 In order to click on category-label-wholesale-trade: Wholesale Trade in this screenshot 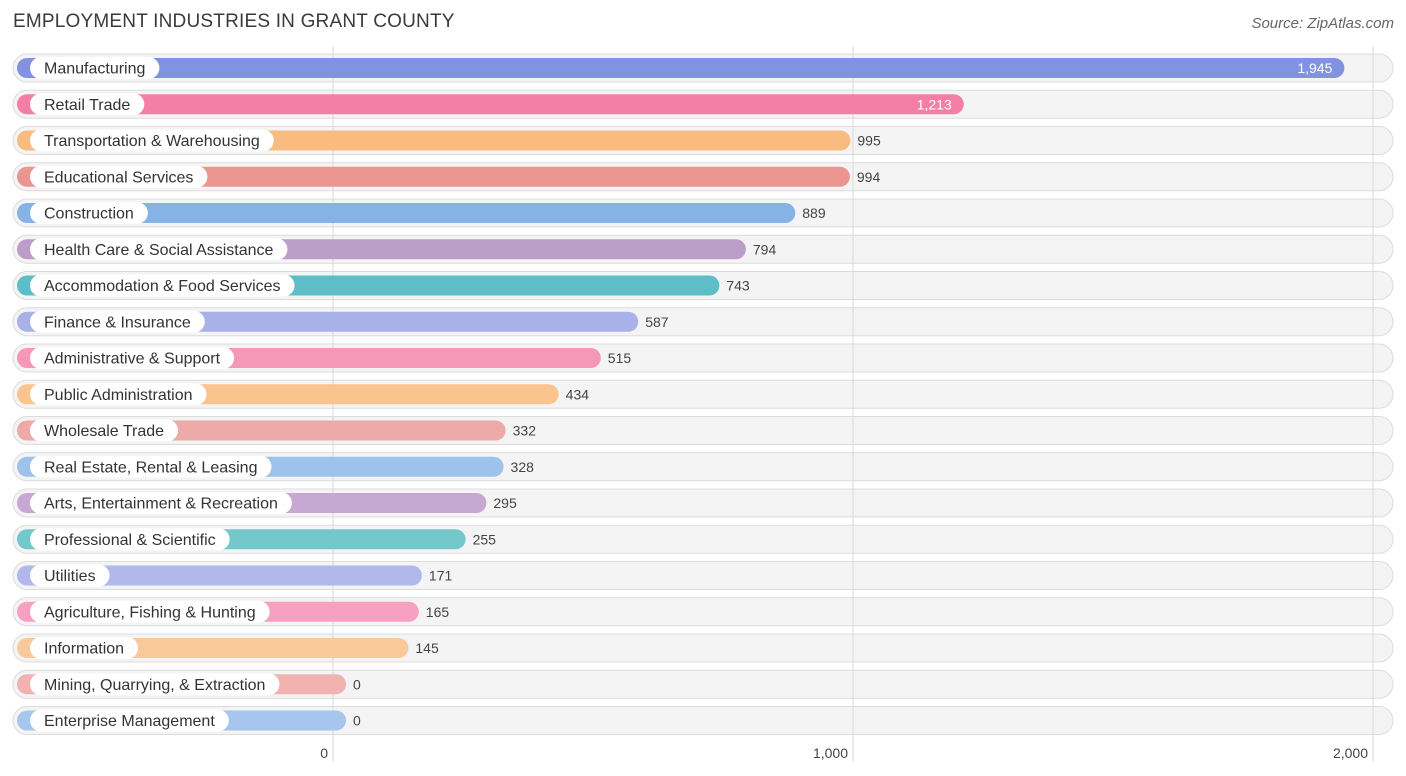, I will do `click(104, 431)`.